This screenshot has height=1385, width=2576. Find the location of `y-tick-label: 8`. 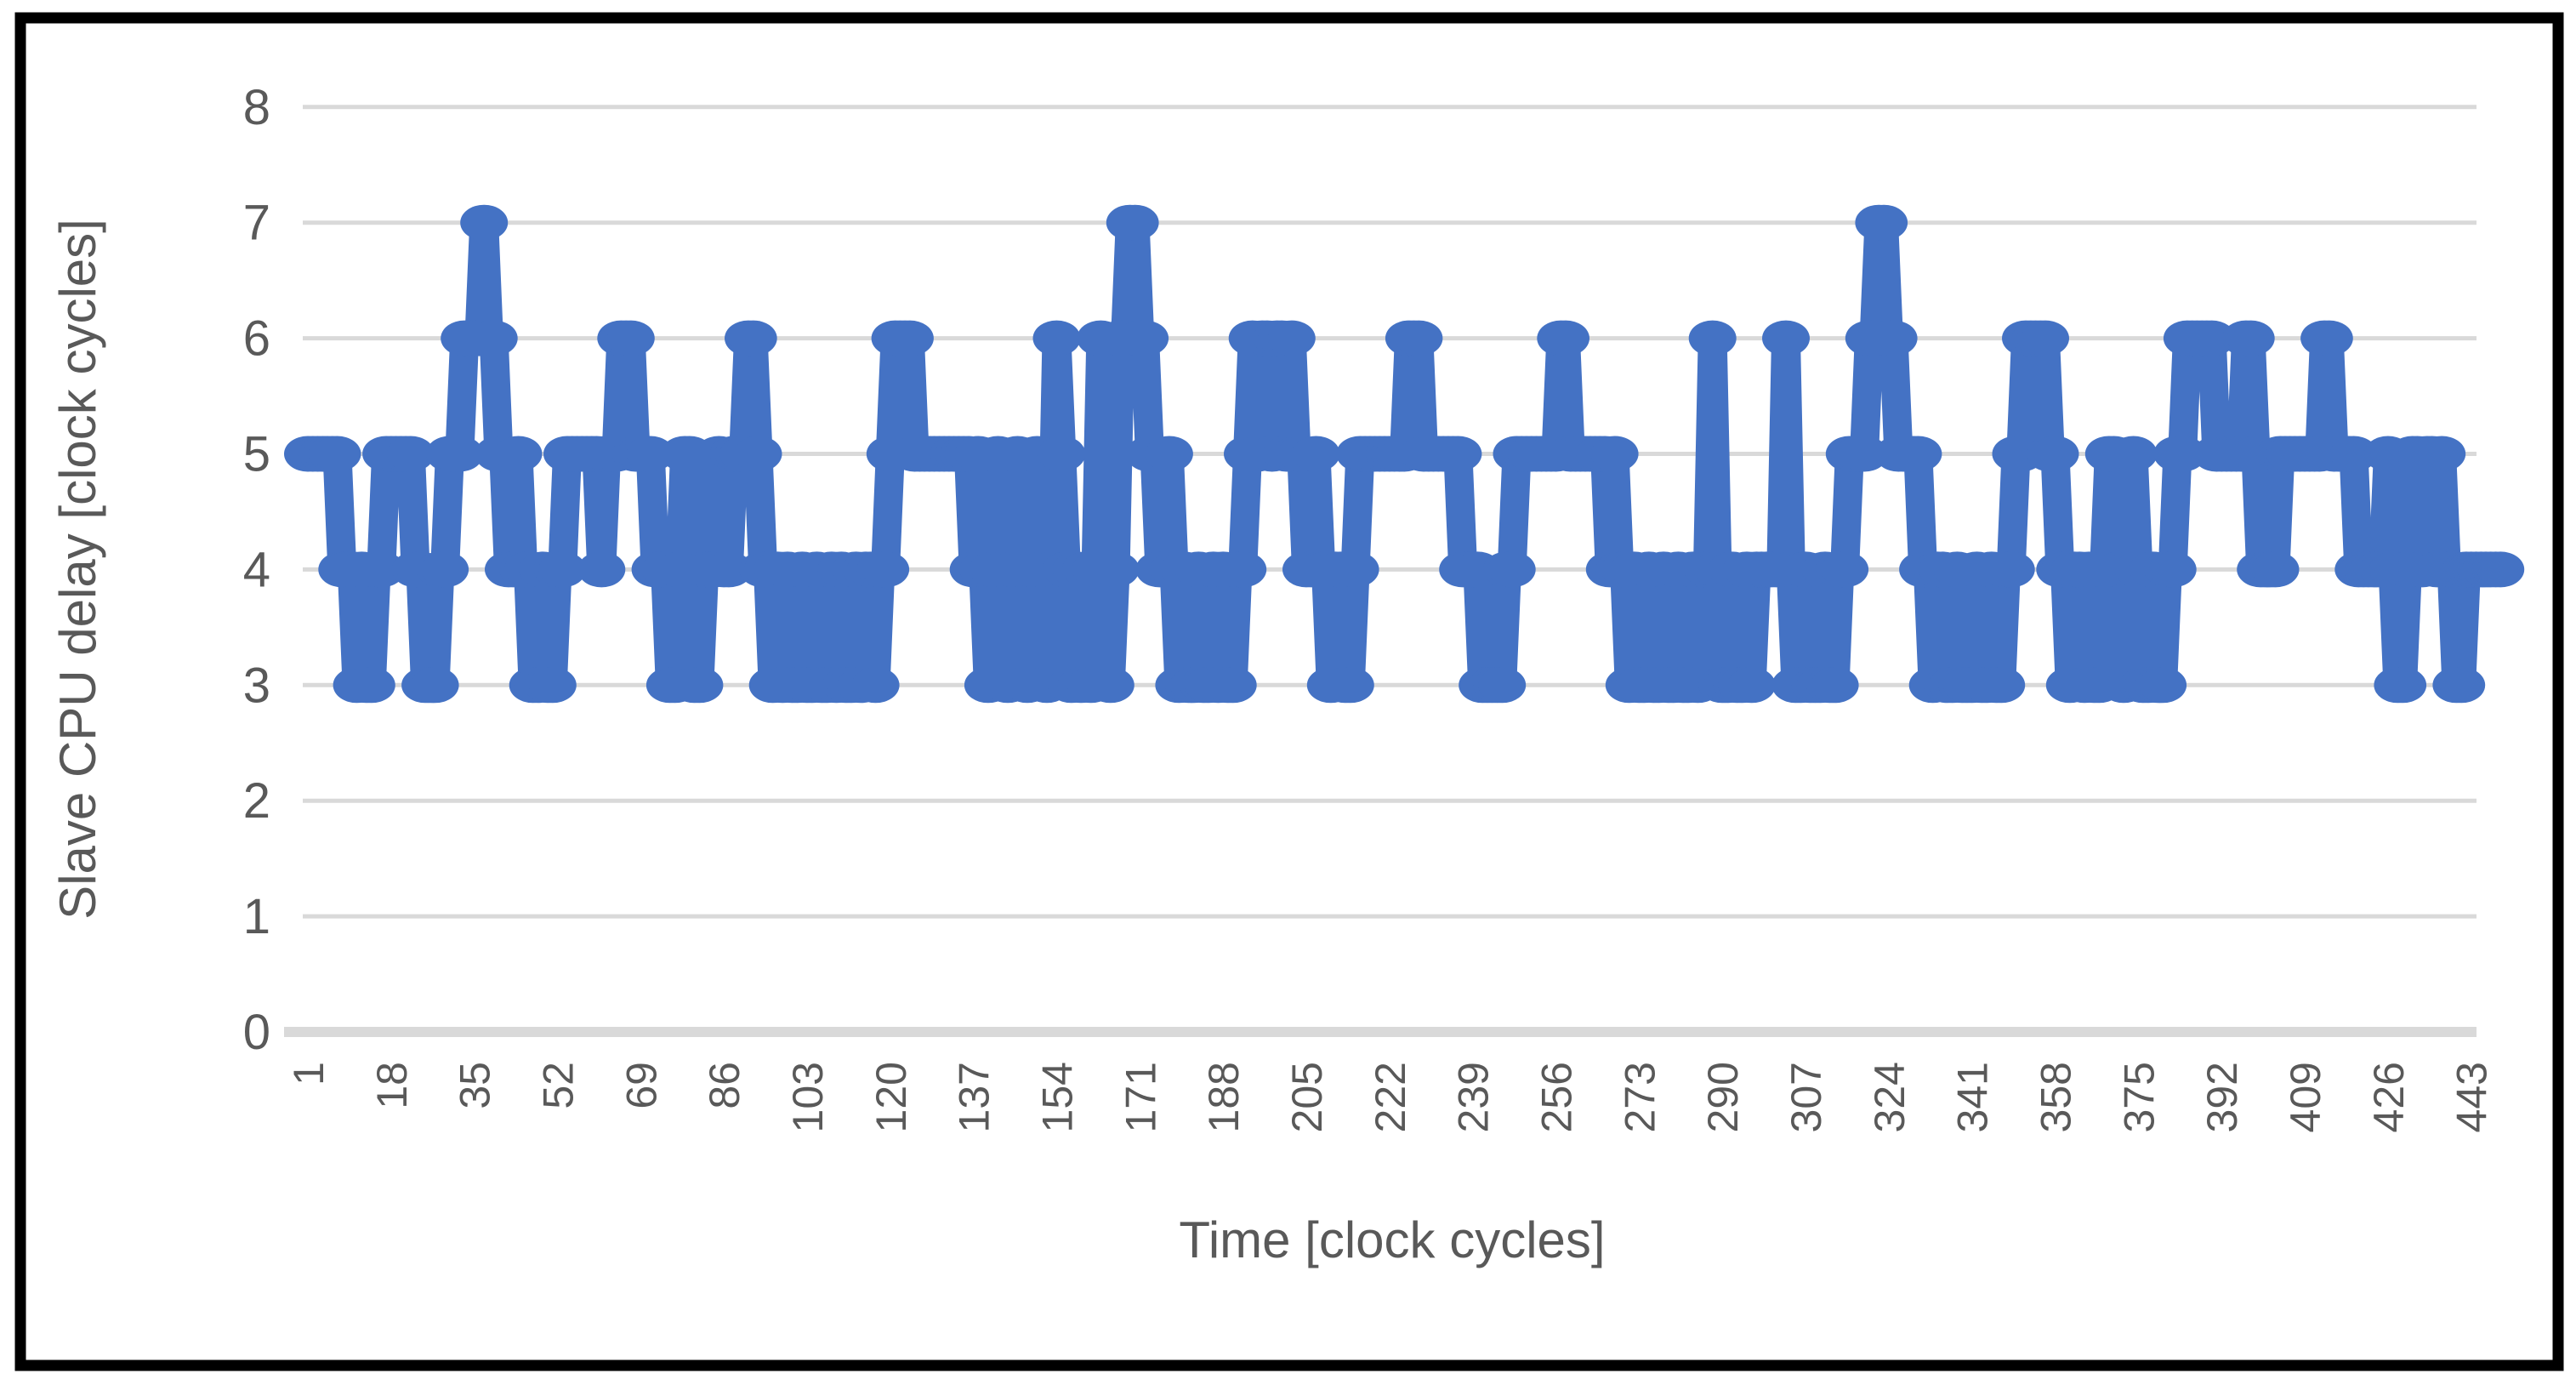

y-tick-label: 8 is located at coordinates (256, 107).